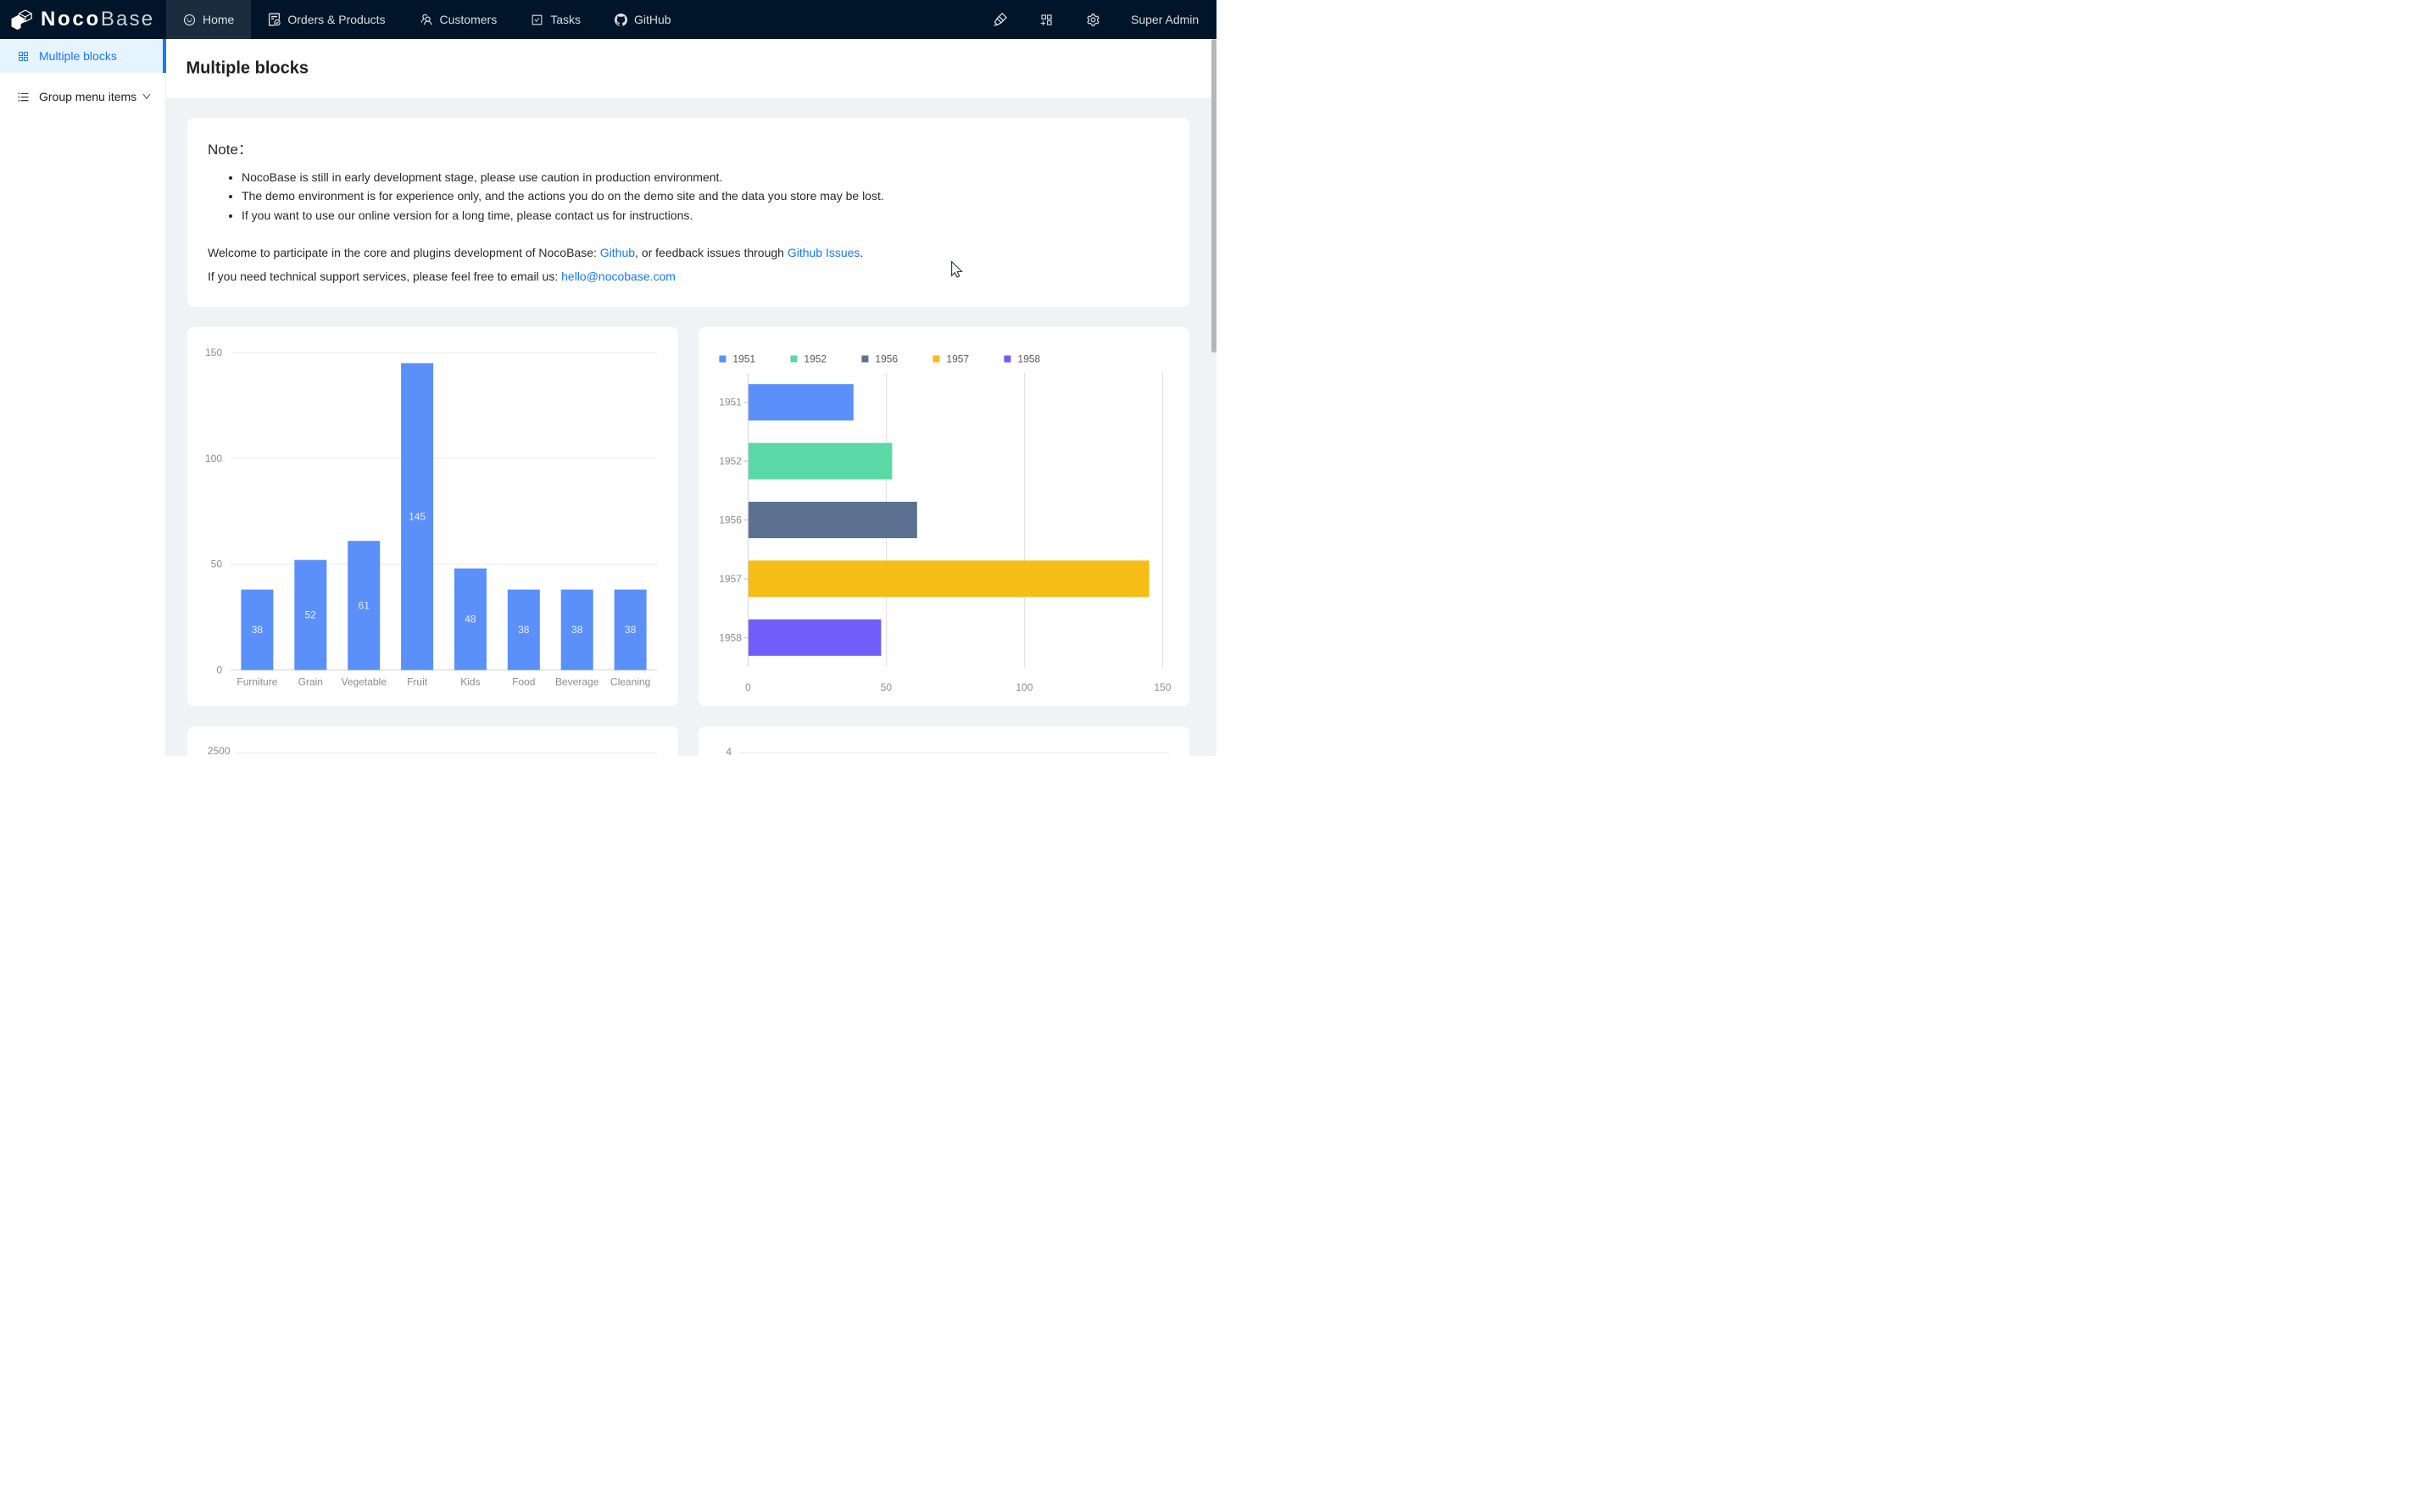  Describe the element at coordinates (219, 751) in the screenshot. I see `svg-text: 2500` at that location.